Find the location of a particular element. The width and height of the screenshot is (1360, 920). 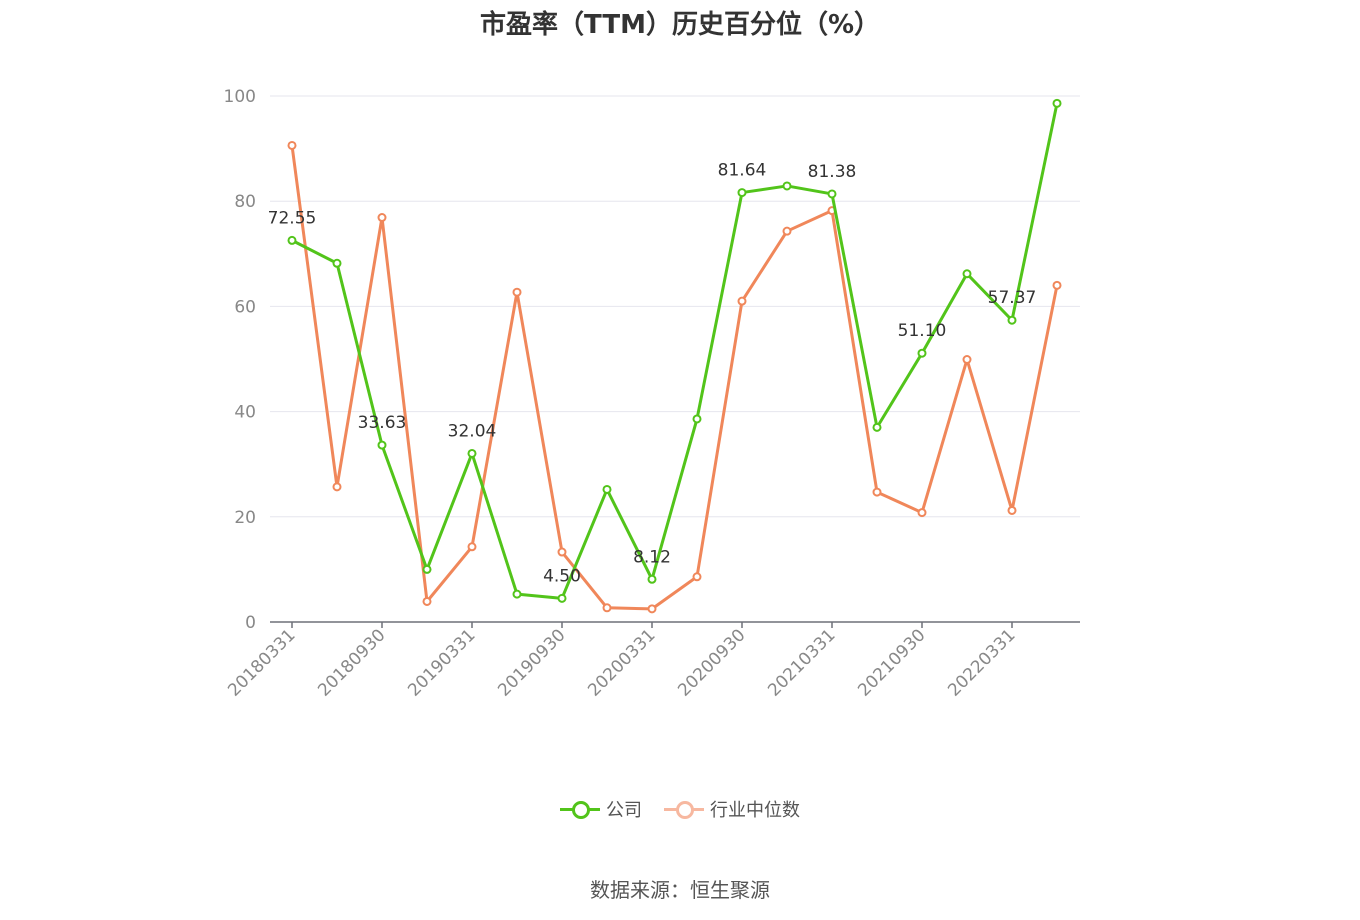

data-label: 72.55 is located at coordinates (292, 218).